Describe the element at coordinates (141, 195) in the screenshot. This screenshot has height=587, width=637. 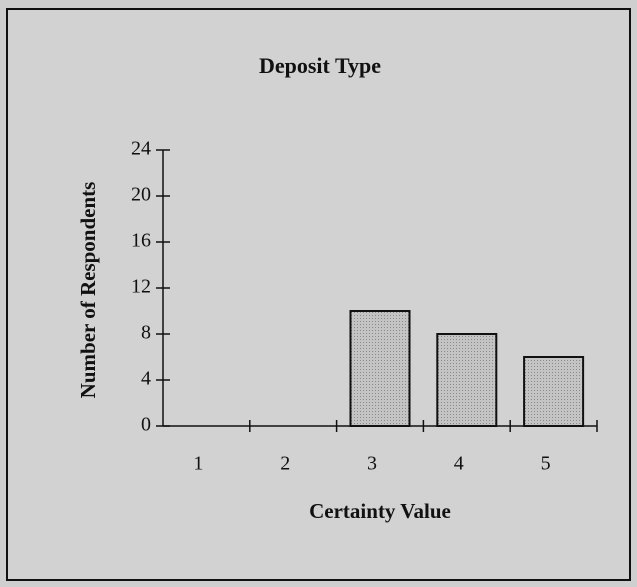
I see `y-tick-label: 20` at that location.